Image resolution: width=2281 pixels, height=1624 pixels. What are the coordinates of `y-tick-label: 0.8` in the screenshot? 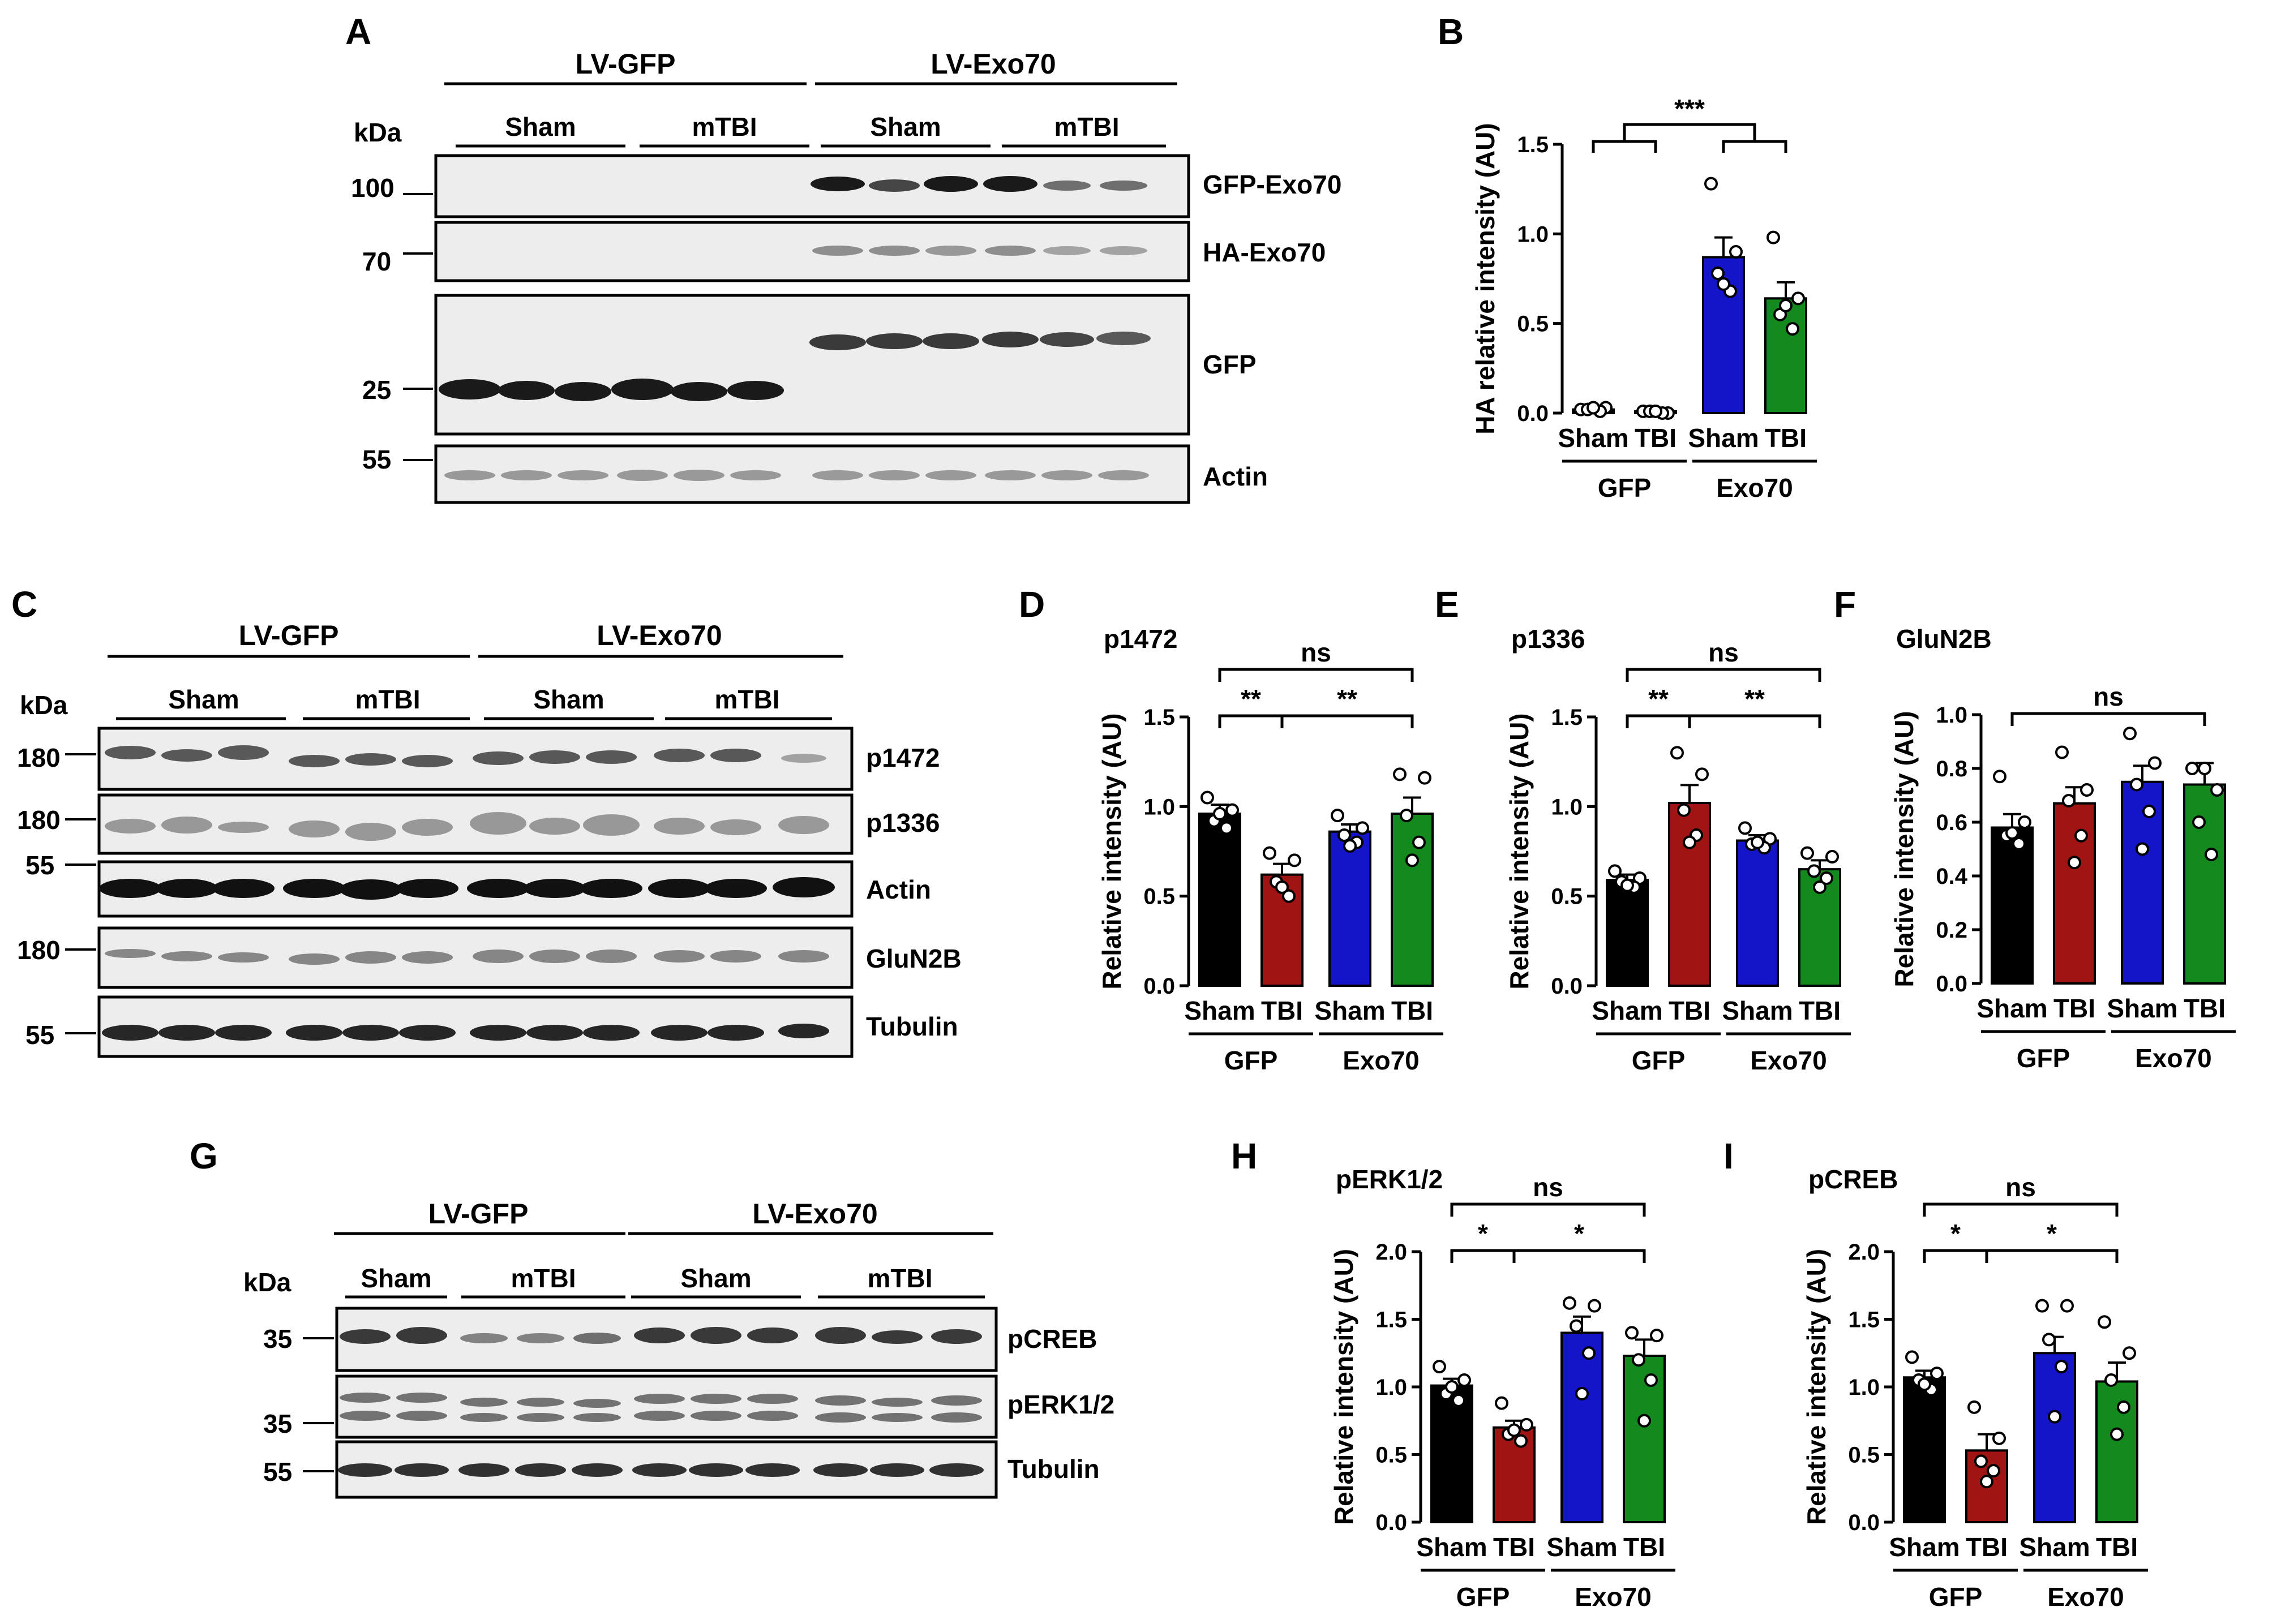 It's located at (1951, 769).